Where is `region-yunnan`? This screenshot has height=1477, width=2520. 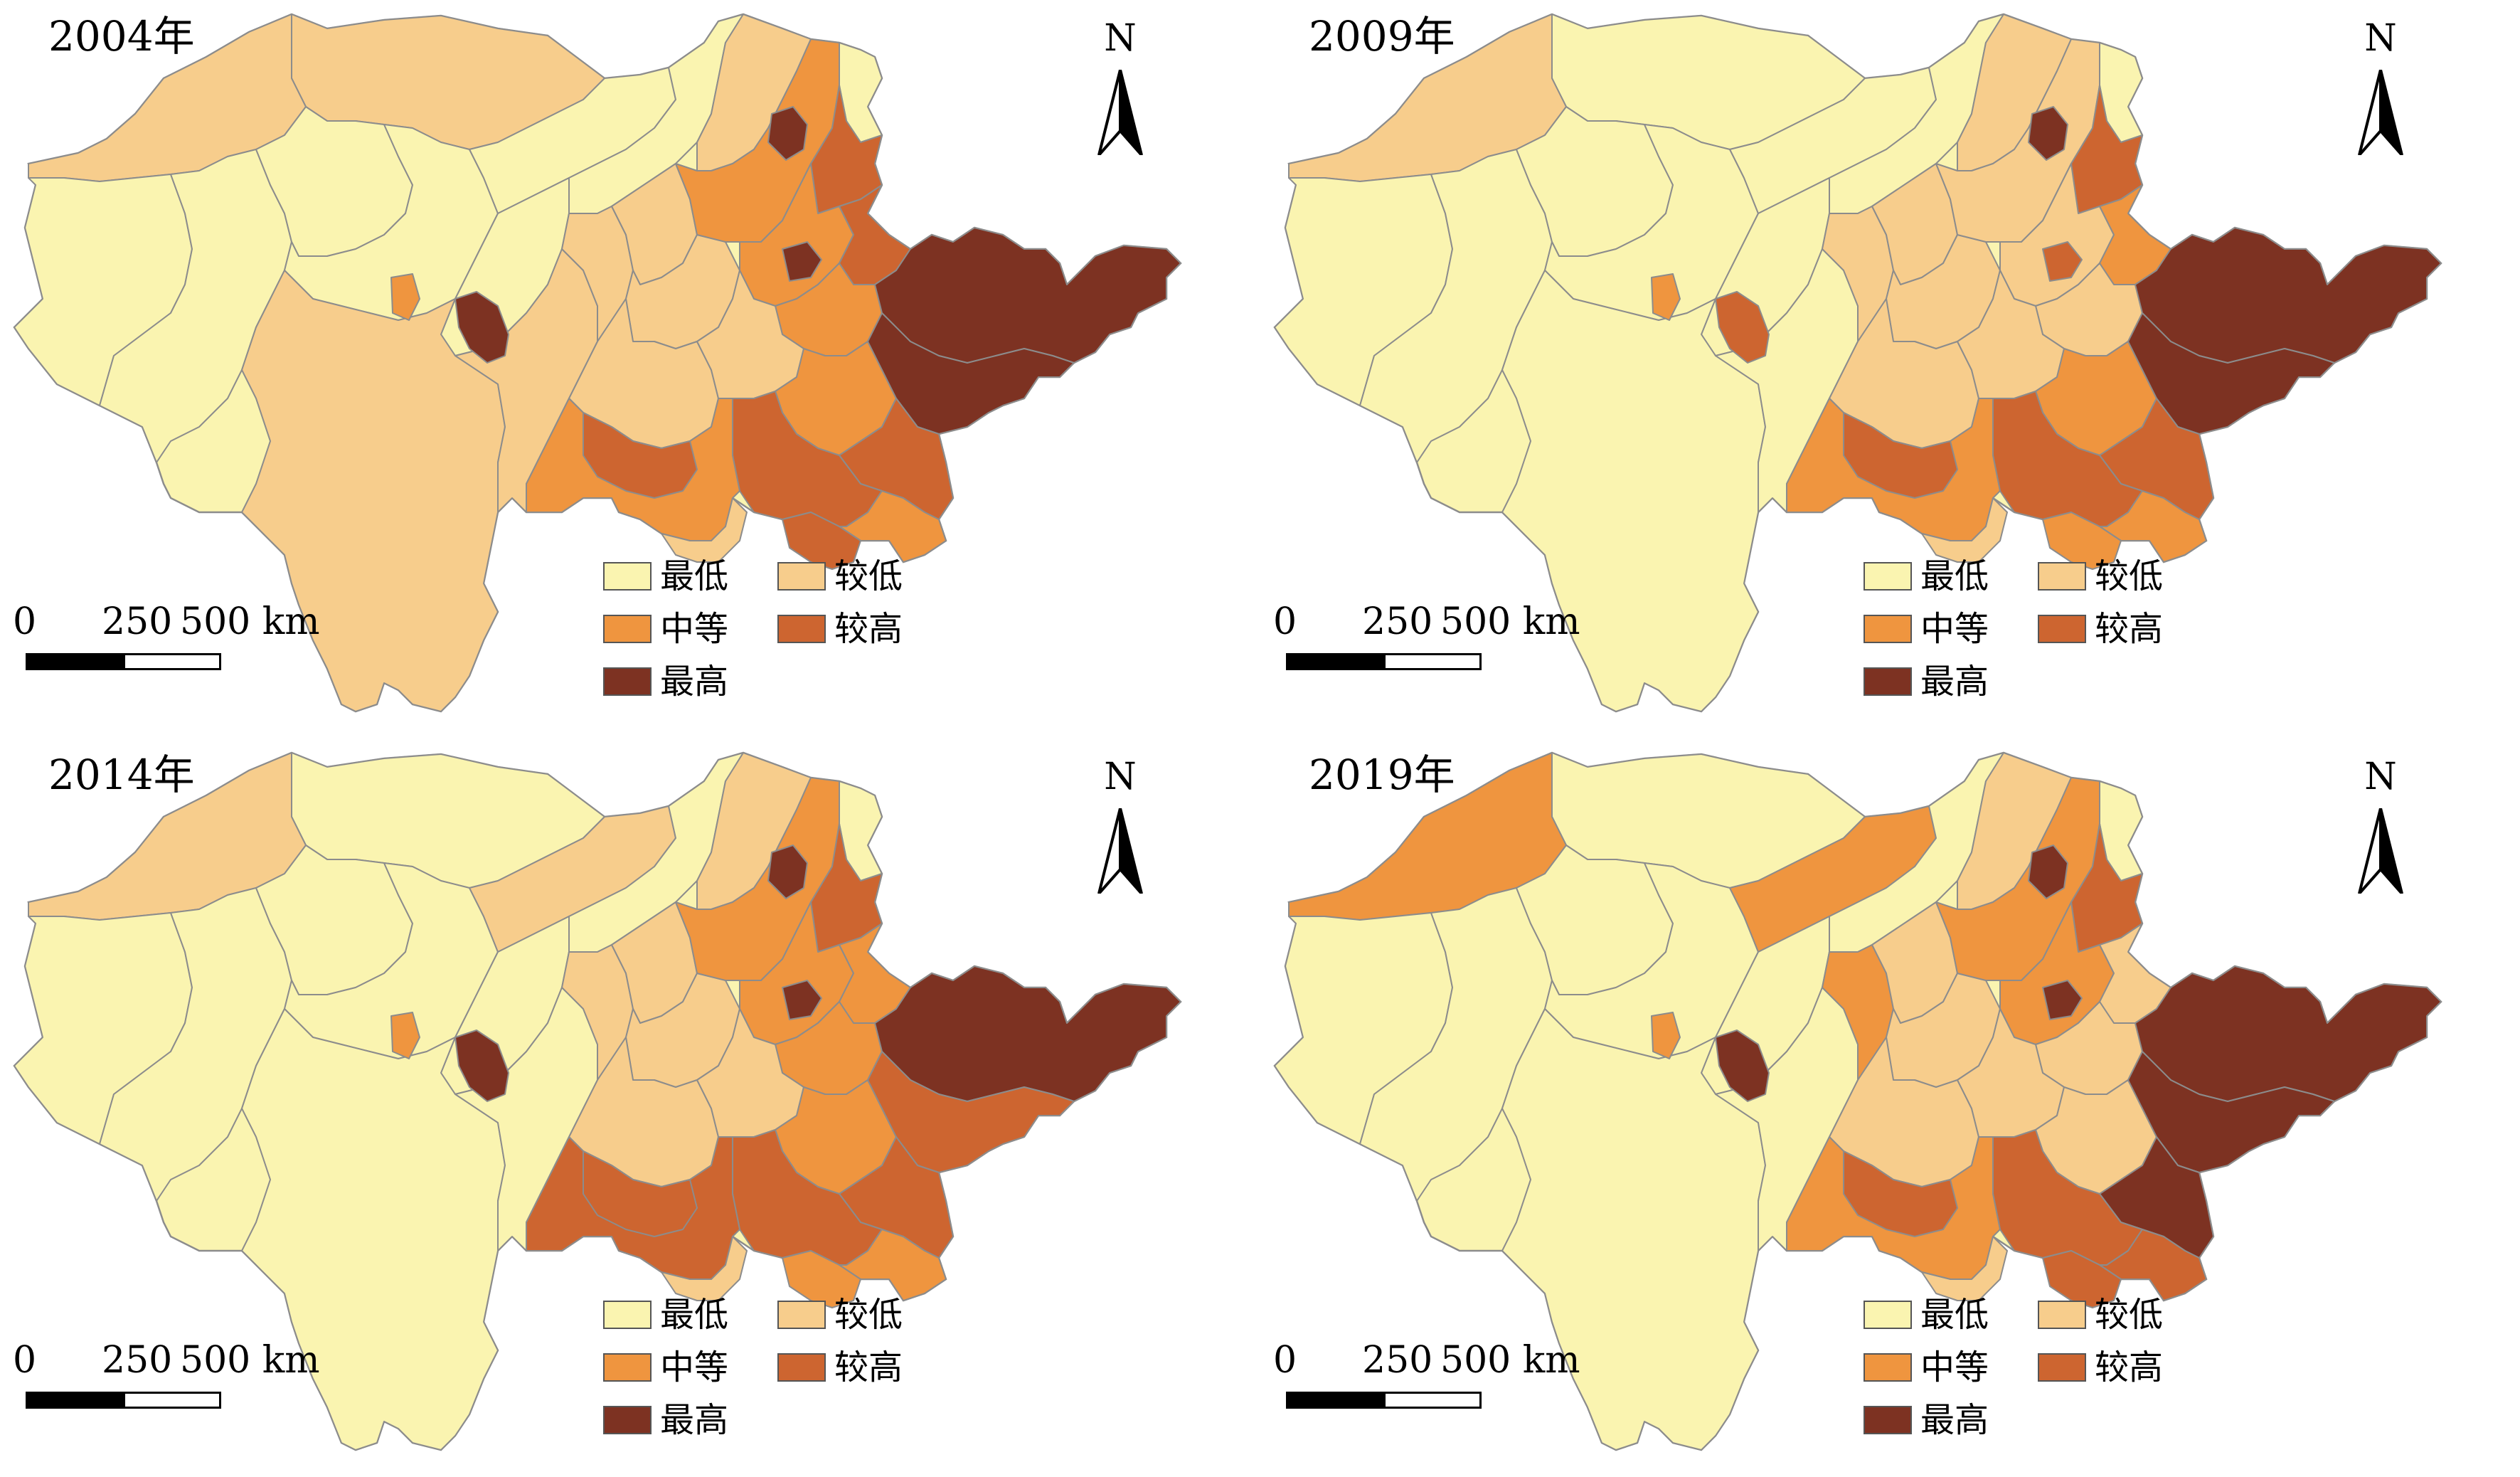 region-yunnan is located at coordinates (373, 1229).